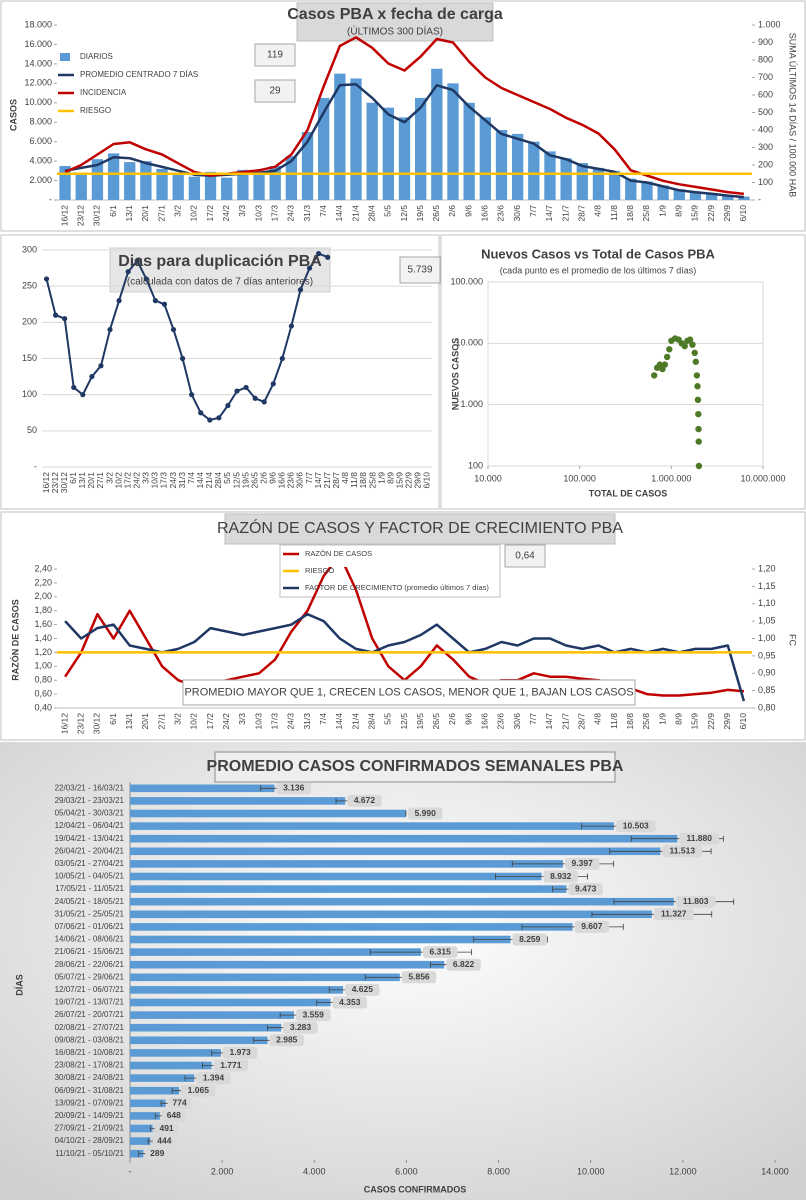 The width and height of the screenshot is (806, 1200). I want to click on legend-label: RAZÓN DE CASOS, so click(338, 553).